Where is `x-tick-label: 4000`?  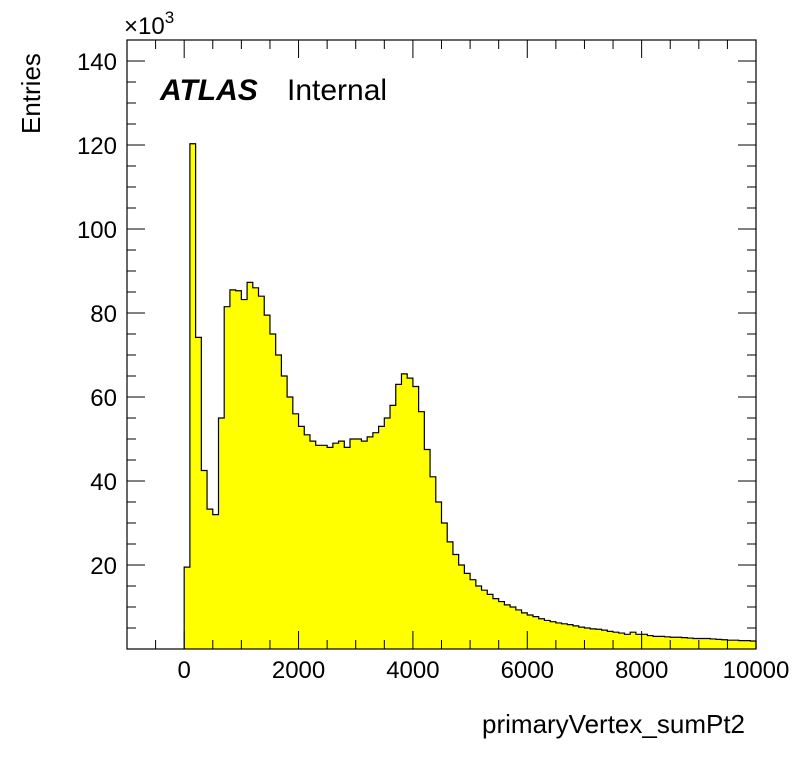
x-tick-label: 4000 is located at coordinates (412, 670).